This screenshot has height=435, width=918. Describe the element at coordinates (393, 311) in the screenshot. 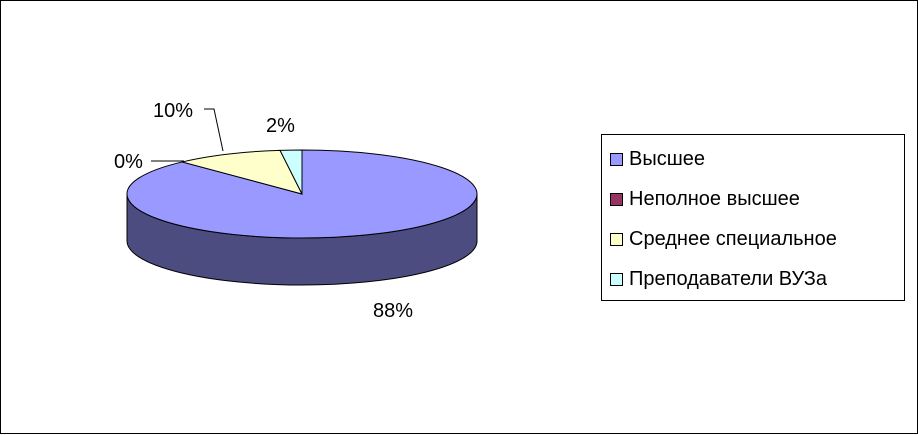

I see `data-label-0: 88%` at that location.